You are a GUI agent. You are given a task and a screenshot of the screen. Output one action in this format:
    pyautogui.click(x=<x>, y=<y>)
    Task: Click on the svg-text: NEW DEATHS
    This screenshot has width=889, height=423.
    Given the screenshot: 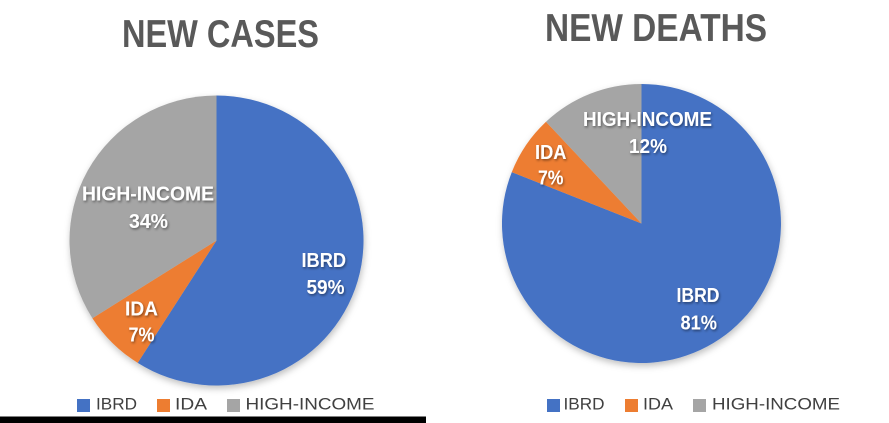 What is the action you would take?
    pyautogui.click(x=656, y=28)
    